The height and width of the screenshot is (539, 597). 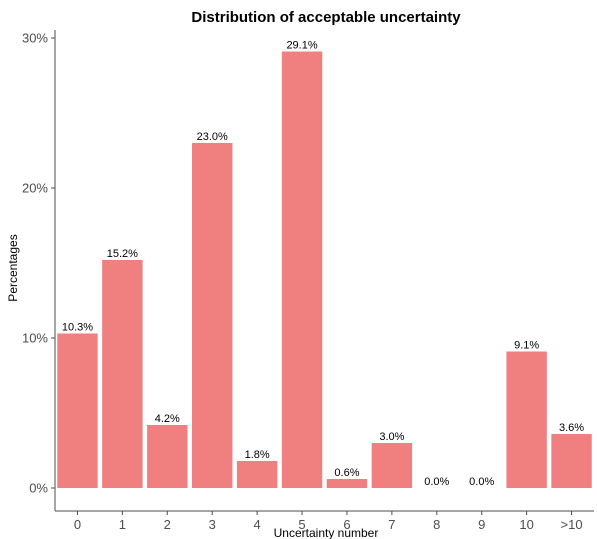 What do you see at coordinates (326, 532) in the screenshot?
I see `x-axis-label: Uncertainty number` at bounding box center [326, 532].